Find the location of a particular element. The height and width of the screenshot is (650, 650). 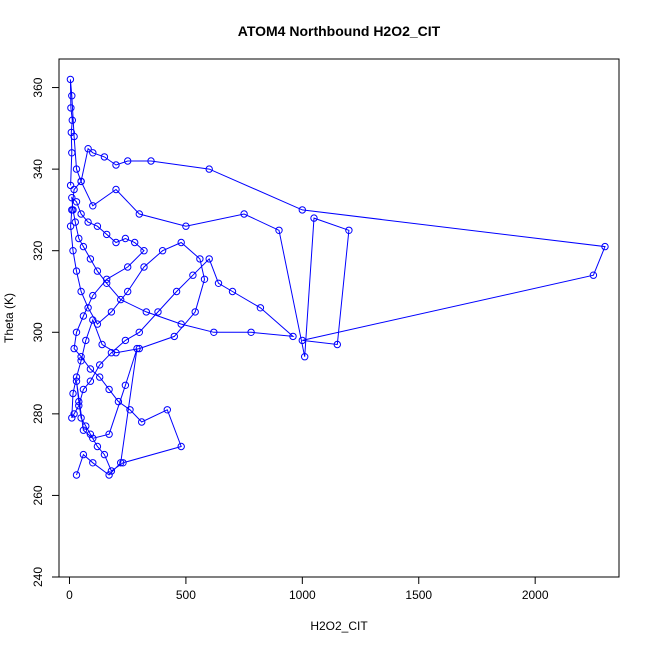

chart-title: ATOM4 Northbound H2O2_CIT is located at coordinates (339, 31).